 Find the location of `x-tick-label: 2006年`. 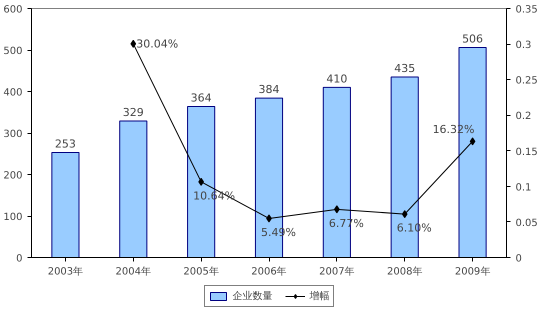

x-tick-label: 2006年 is located at coordinates (269, 272).